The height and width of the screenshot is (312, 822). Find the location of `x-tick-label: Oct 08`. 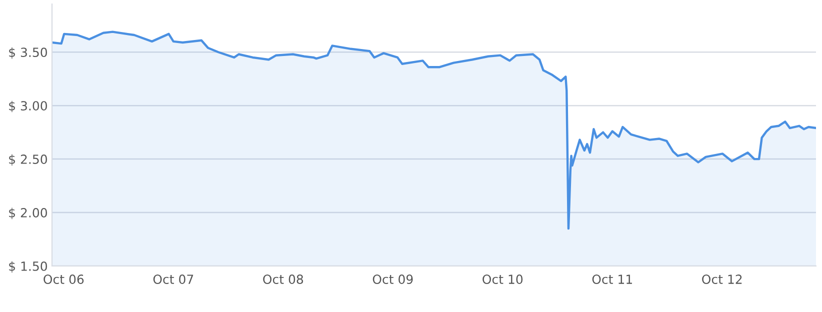

x-tick-label: Oct 08 is located at coordinates (283, 279).